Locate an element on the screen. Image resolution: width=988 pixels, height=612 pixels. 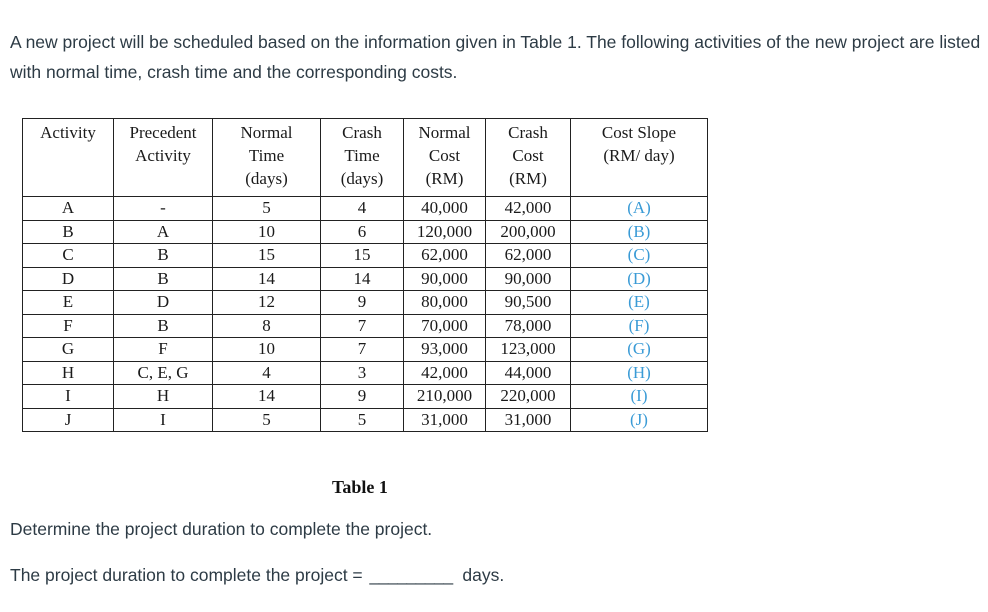
cell-precedent: F is located at coordinates (163, 349).